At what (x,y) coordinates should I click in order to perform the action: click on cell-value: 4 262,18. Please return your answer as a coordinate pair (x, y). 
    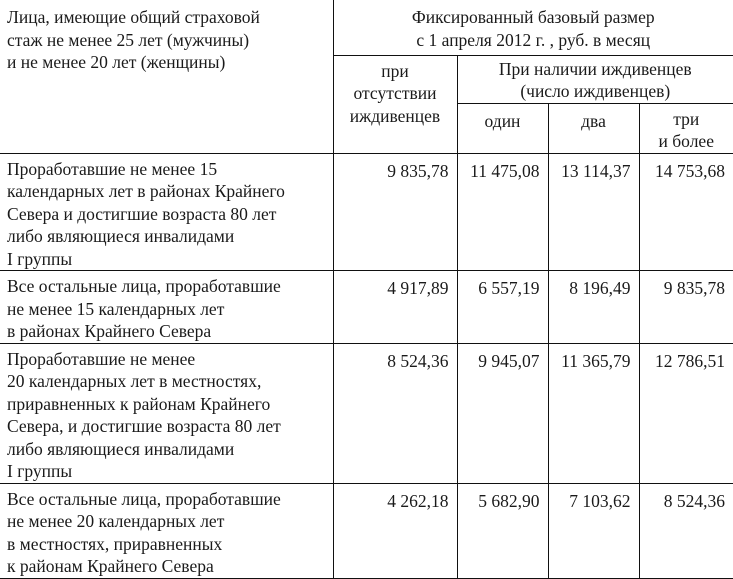
    Looking at the image, I should click on (395, 530).